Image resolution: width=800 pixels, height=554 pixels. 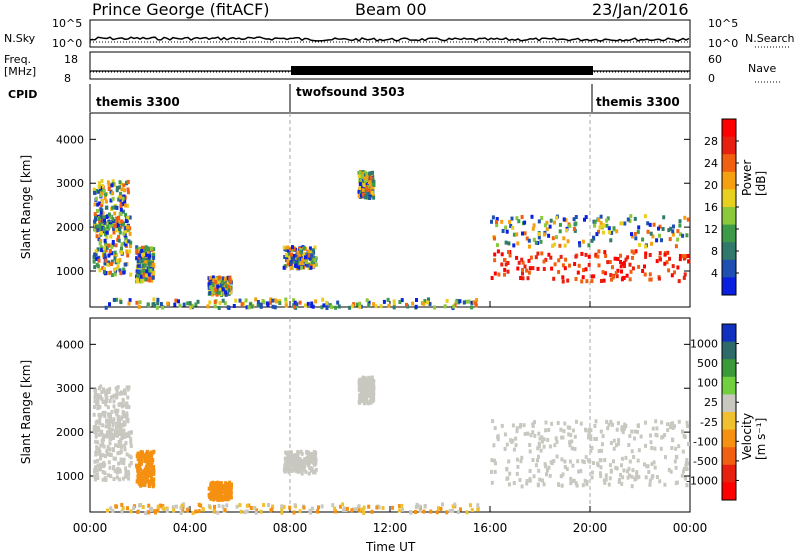 What do you see at coordinates (702, 480) in the screenshot?
I see `colorbar-tick-1-7: -1000` at bounding box center [702, 480].